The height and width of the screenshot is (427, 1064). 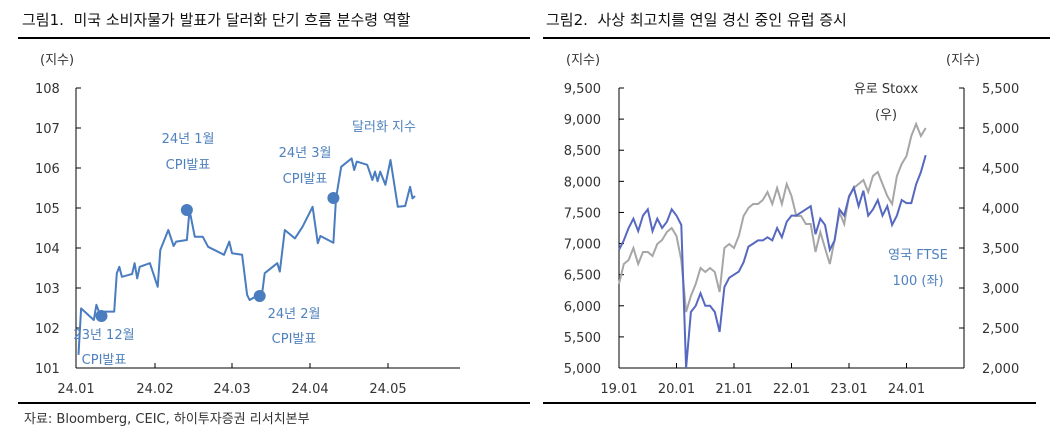 What do you see at coordinates (1000, 249) in the screenshot?
I see `right-y-tick-label: 3,500` at bounding box center [1000, 249].